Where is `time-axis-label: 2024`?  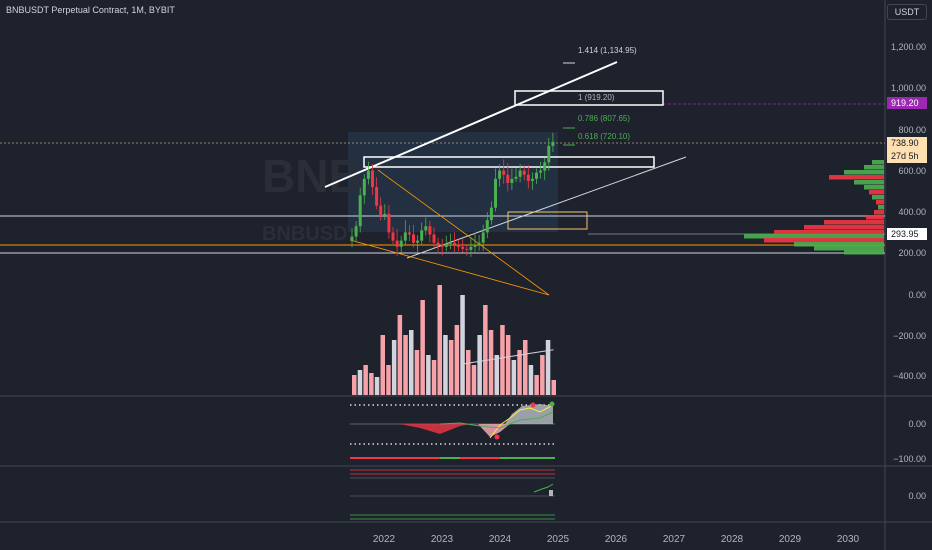 time-axis-label: 2024 is located at coordinates (500, 539).